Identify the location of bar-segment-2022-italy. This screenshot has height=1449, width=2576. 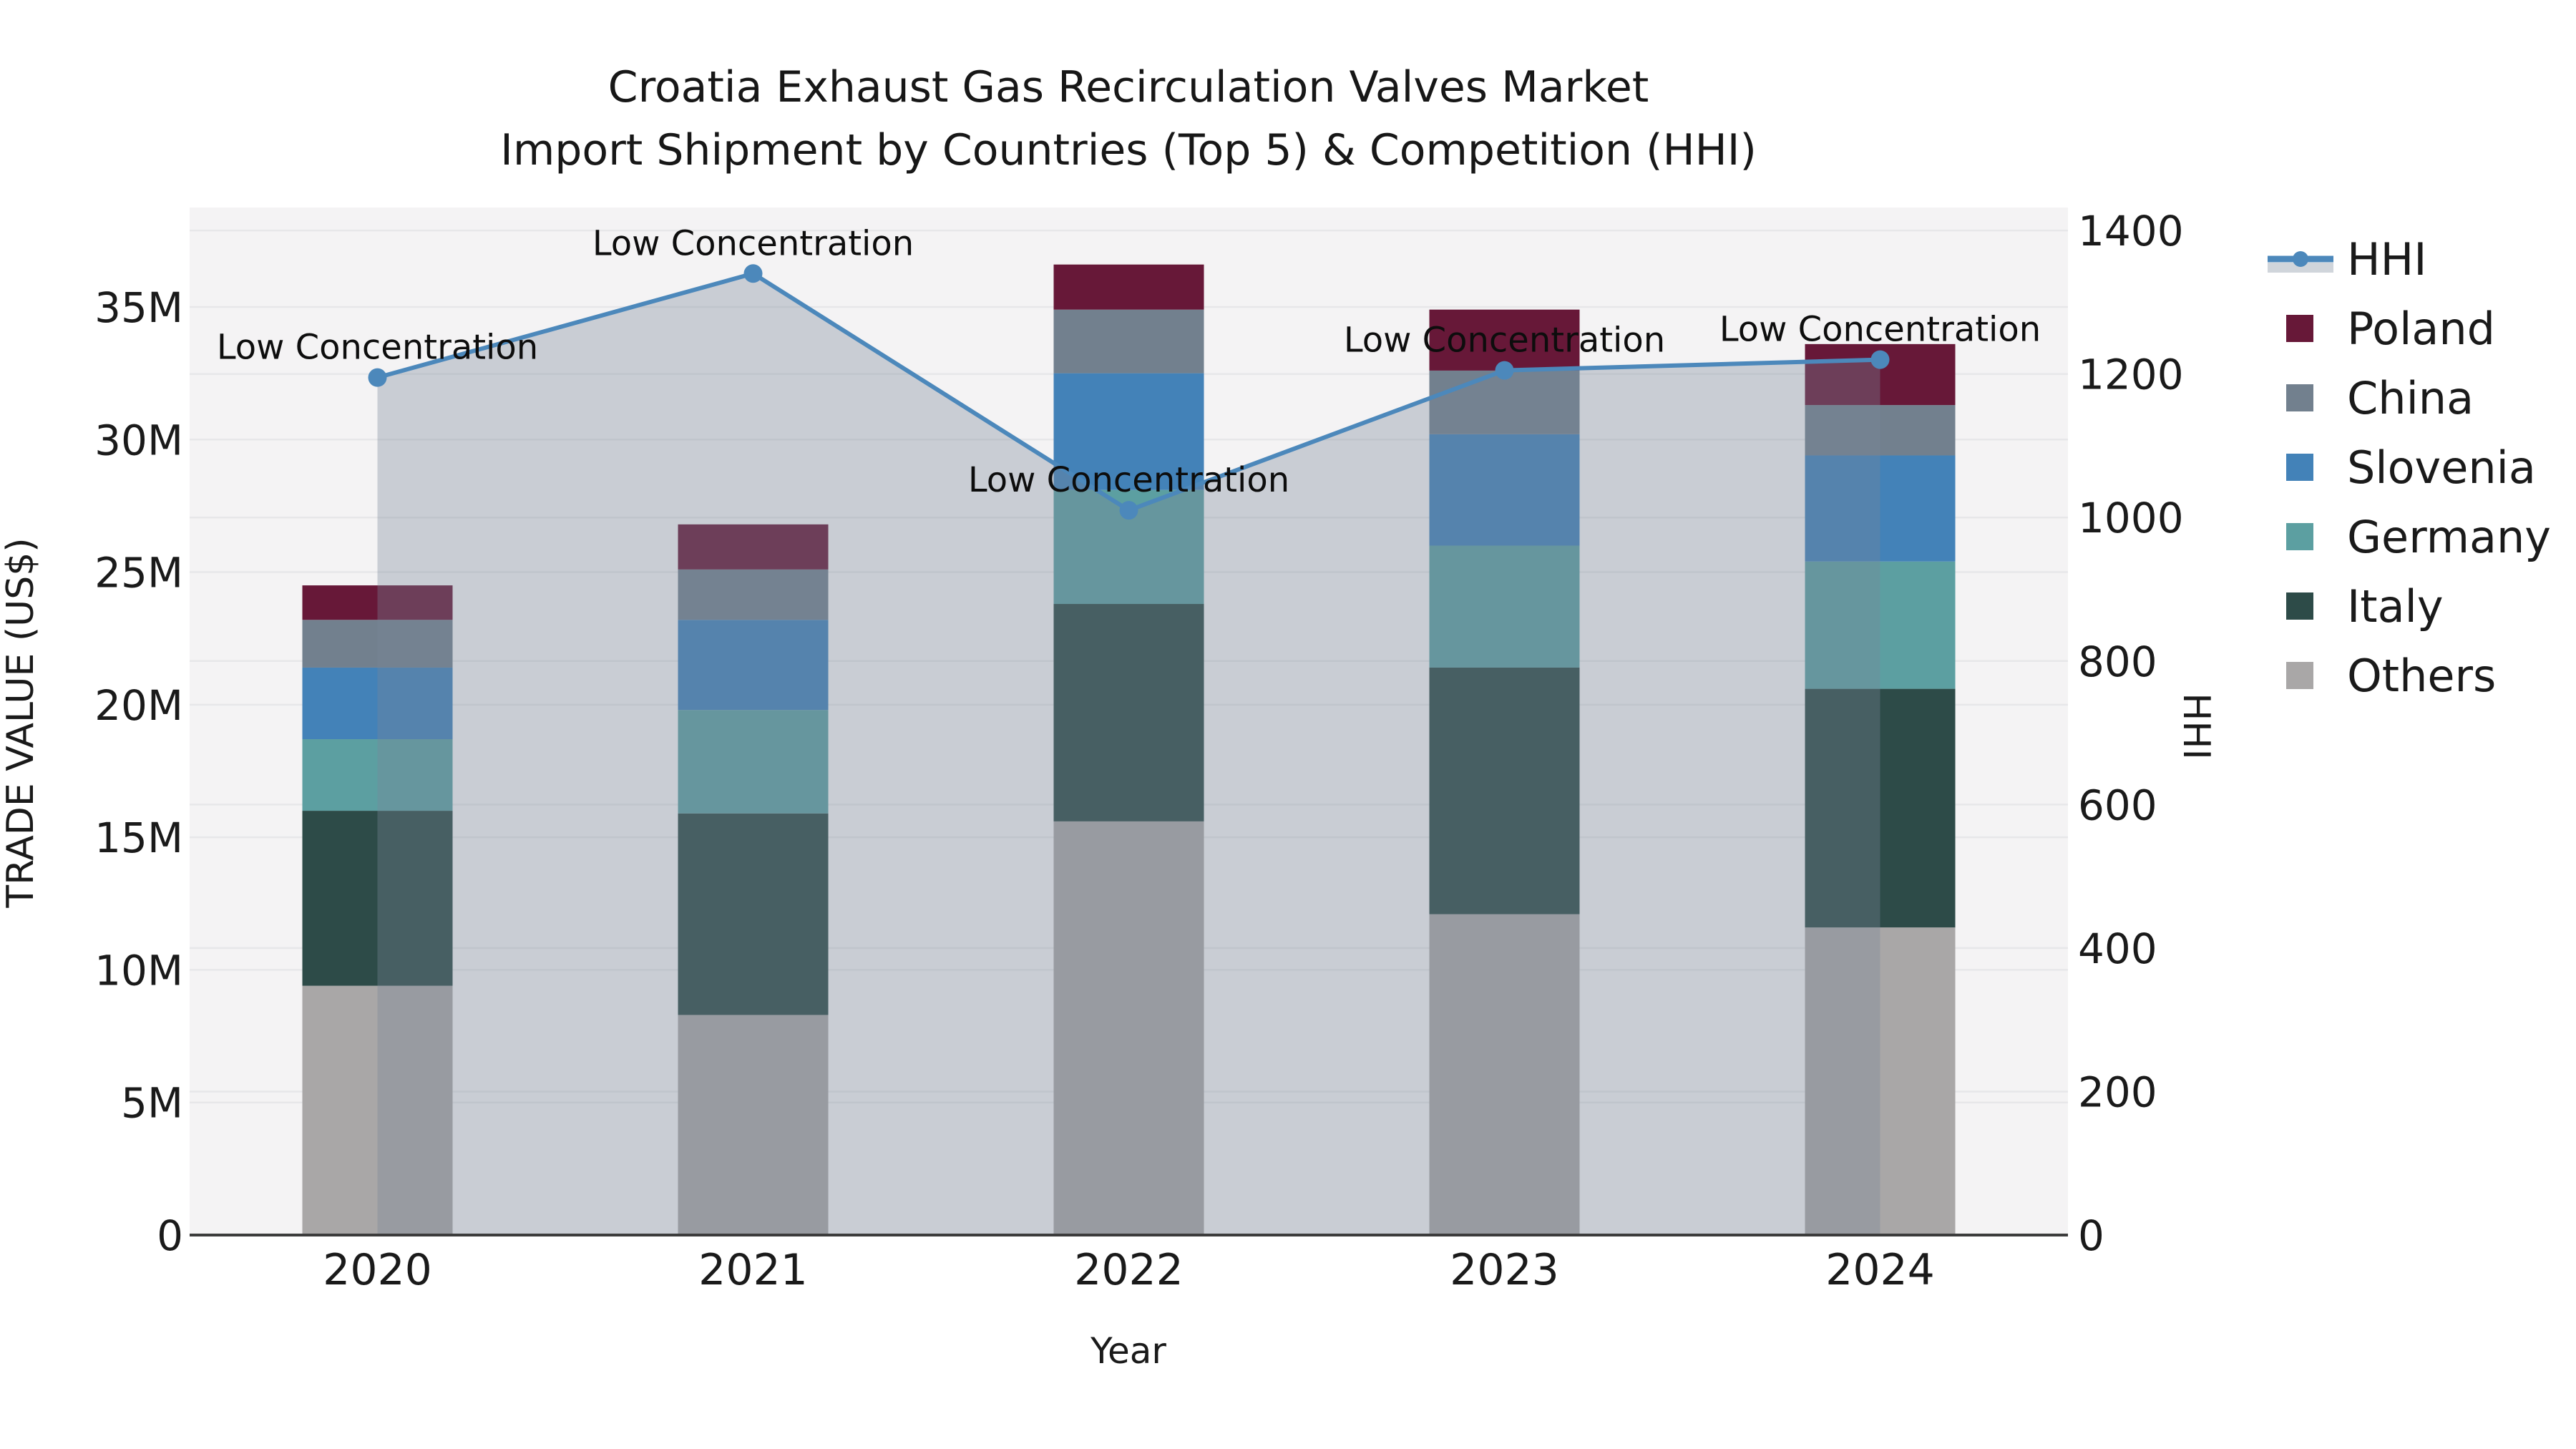
(1128, 712).